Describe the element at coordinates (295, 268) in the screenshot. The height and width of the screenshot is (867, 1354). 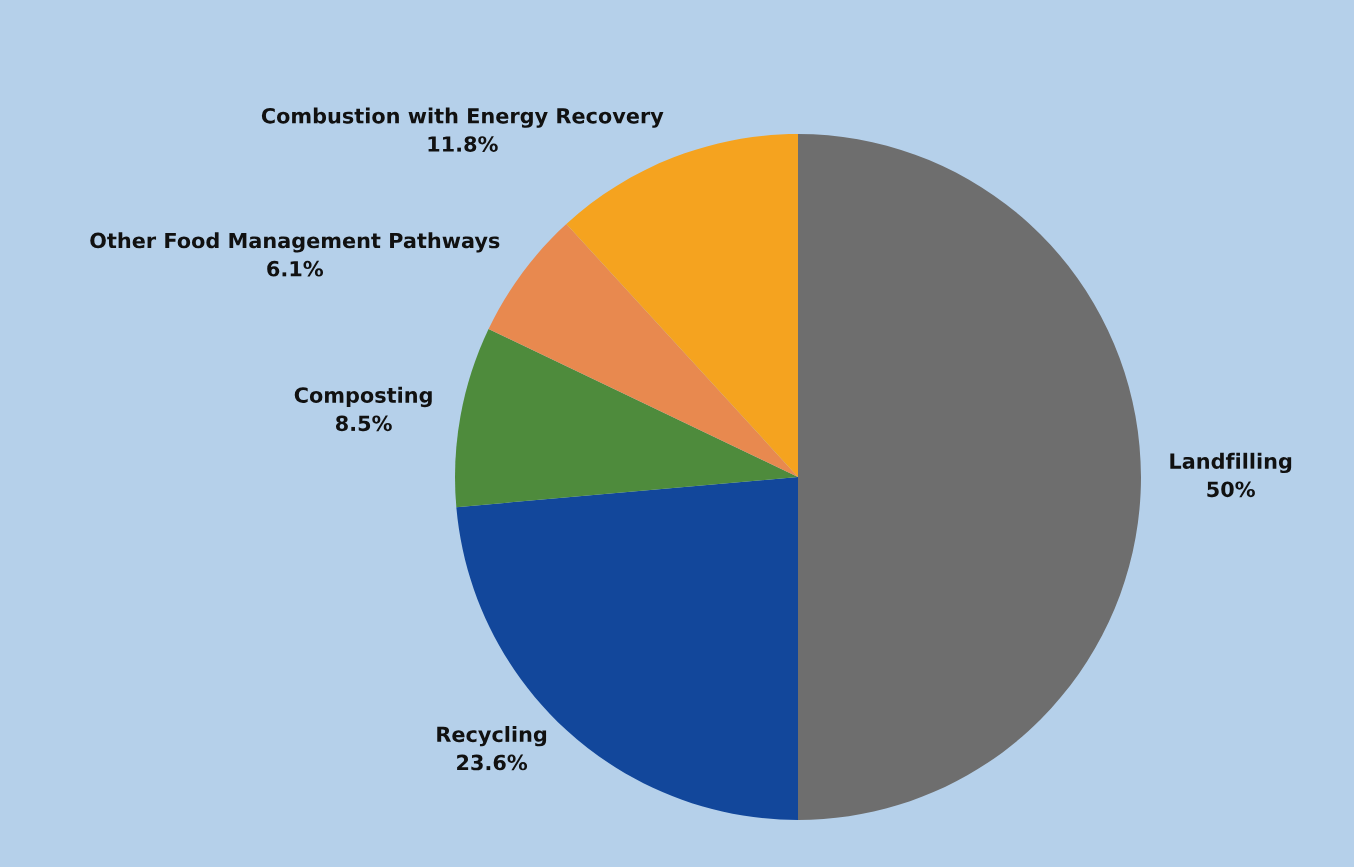
I see `data-label: 6.1%` at that location.